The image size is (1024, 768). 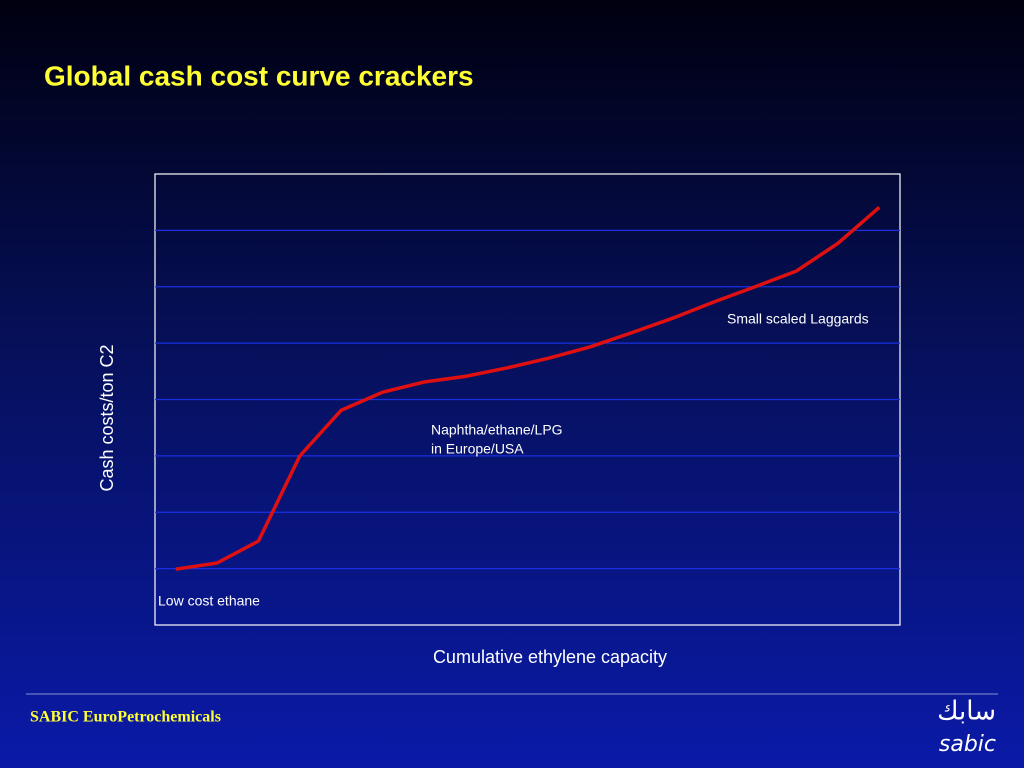 I want to click on annotation: Small scaled Laggards, so click(x=798, y=319).